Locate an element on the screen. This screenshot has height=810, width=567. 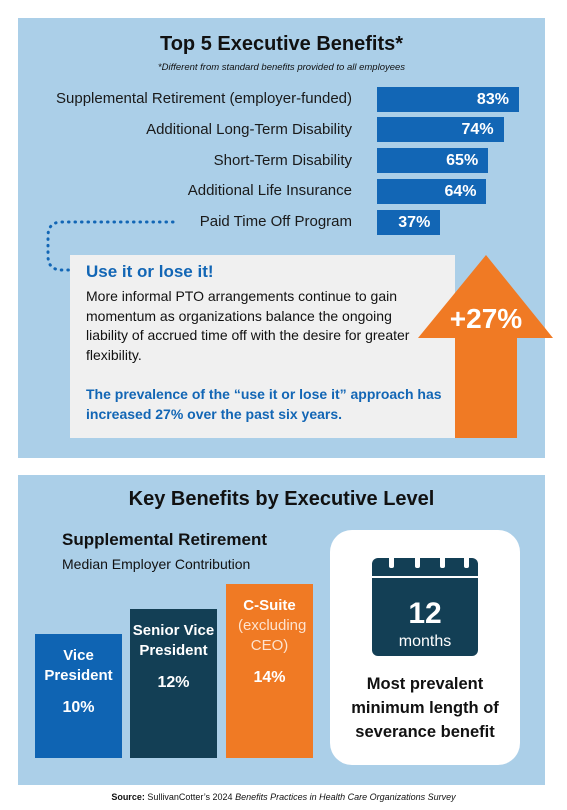
arrow is located at coordinates (485, 346).